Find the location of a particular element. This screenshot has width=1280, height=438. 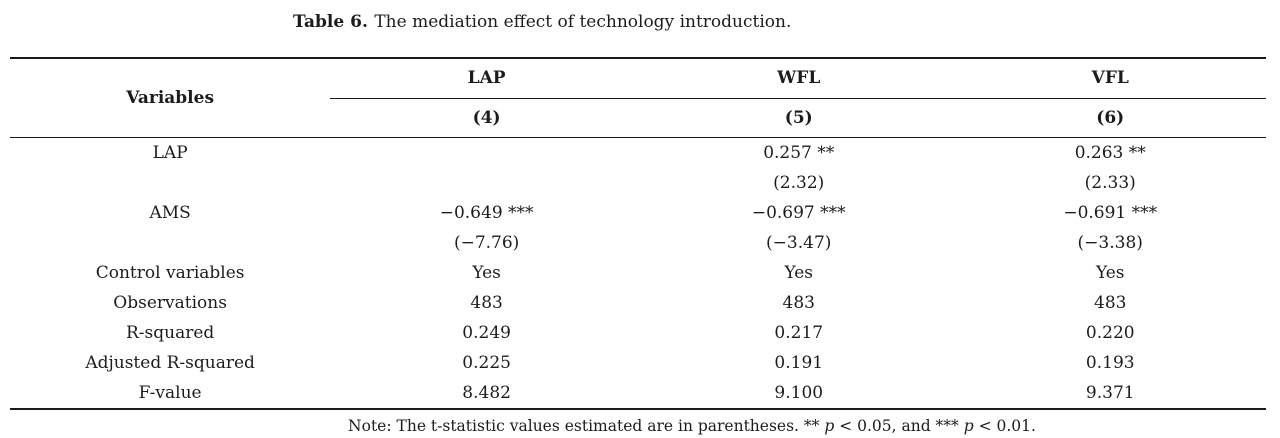

value-cell: (−3.47) is located at coordinates (799, 242).